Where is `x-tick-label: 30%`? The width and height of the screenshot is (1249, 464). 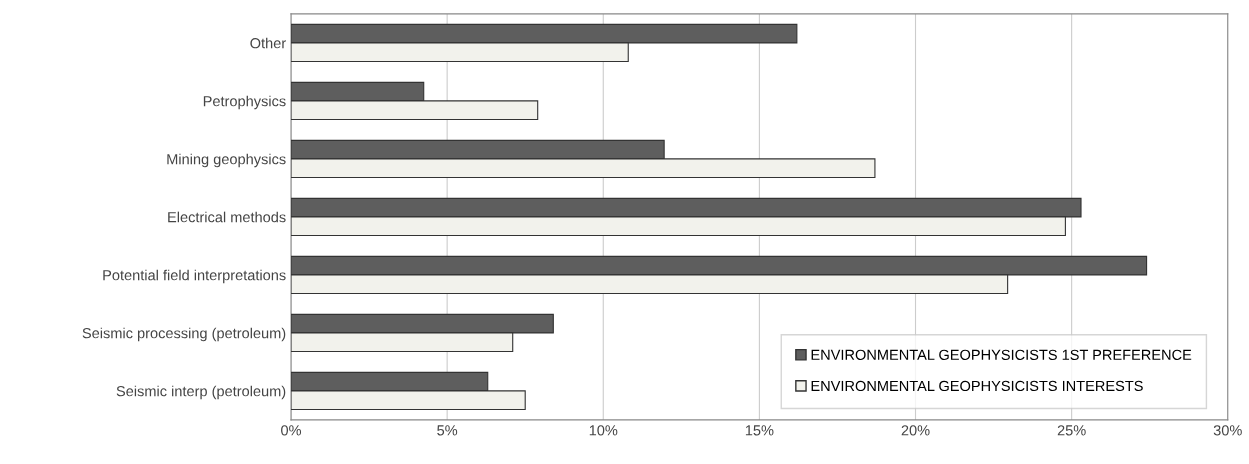 x-tick-label: 30% is located at coordinates (1227, 430).